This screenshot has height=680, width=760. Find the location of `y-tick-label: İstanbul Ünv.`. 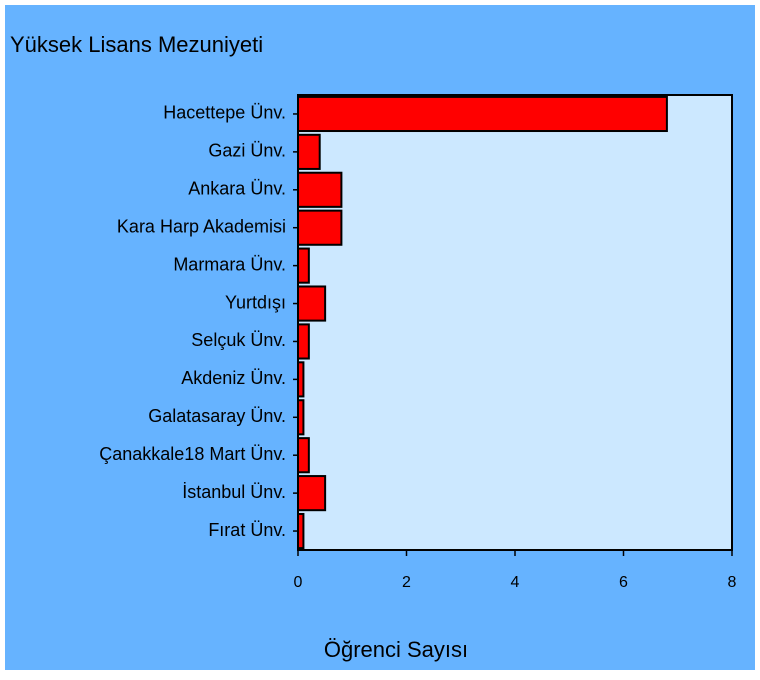

y-tick-label: İstanbul Ünv. is located at coordinates (234, 492).